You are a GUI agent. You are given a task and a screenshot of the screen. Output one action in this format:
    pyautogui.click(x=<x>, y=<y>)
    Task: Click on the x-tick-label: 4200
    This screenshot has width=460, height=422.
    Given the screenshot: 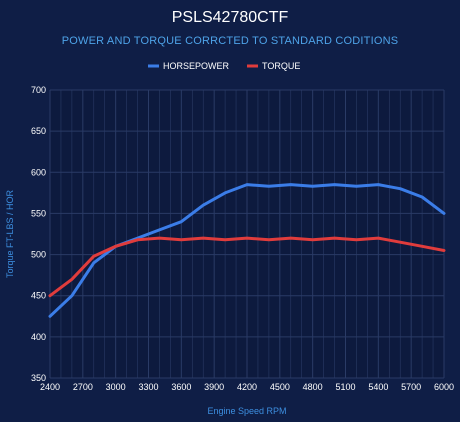 What is the action you would take?
    pyautogui.click(x=247, y=387)
    